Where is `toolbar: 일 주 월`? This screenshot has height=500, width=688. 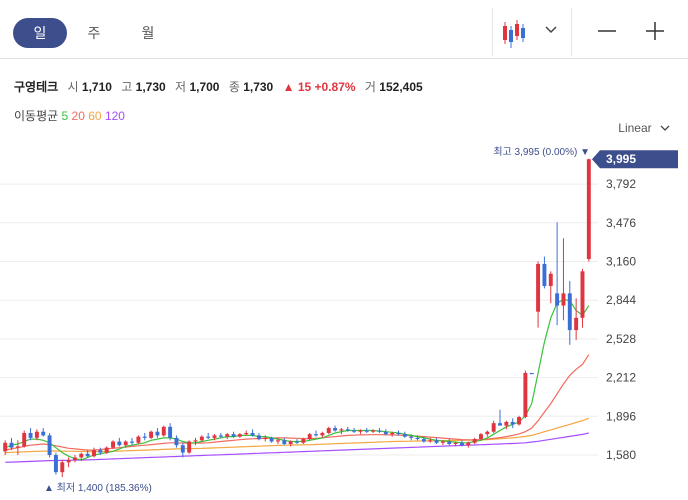 toolbar: 일 주 월 is located at coordinates (344, 29).